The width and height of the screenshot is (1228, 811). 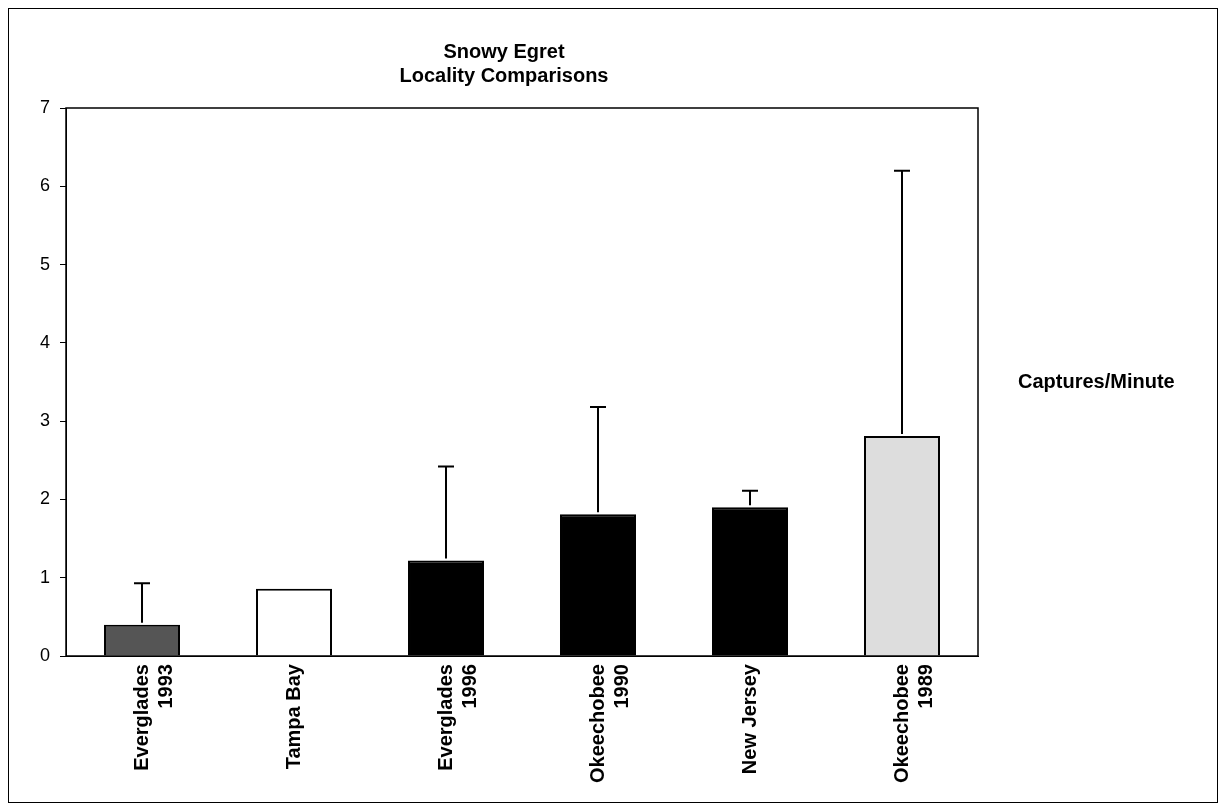 I want to click on x-tick-label: Everglades 1993, so click(x=152, y=717).